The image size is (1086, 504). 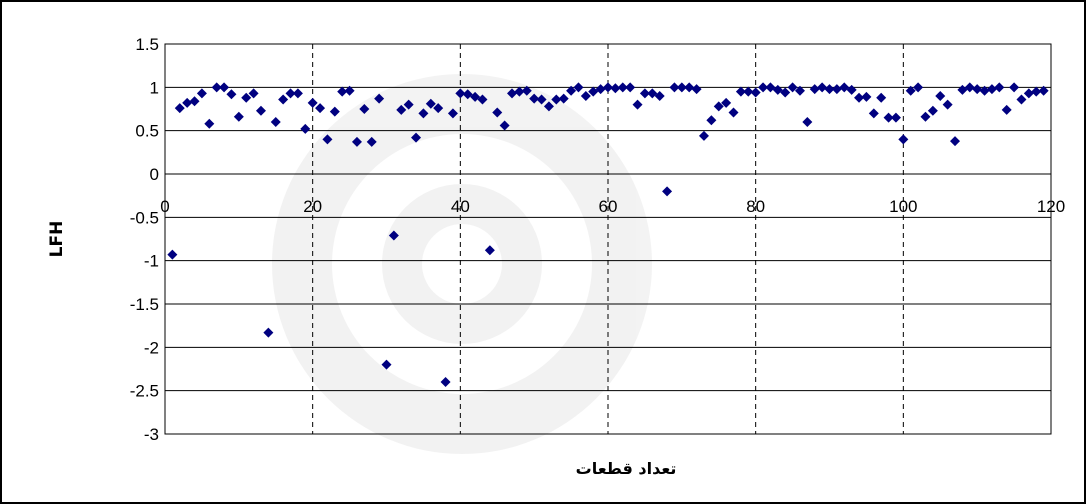 I want to click on x-tick-label: 120, so click(x=1051, y=206).